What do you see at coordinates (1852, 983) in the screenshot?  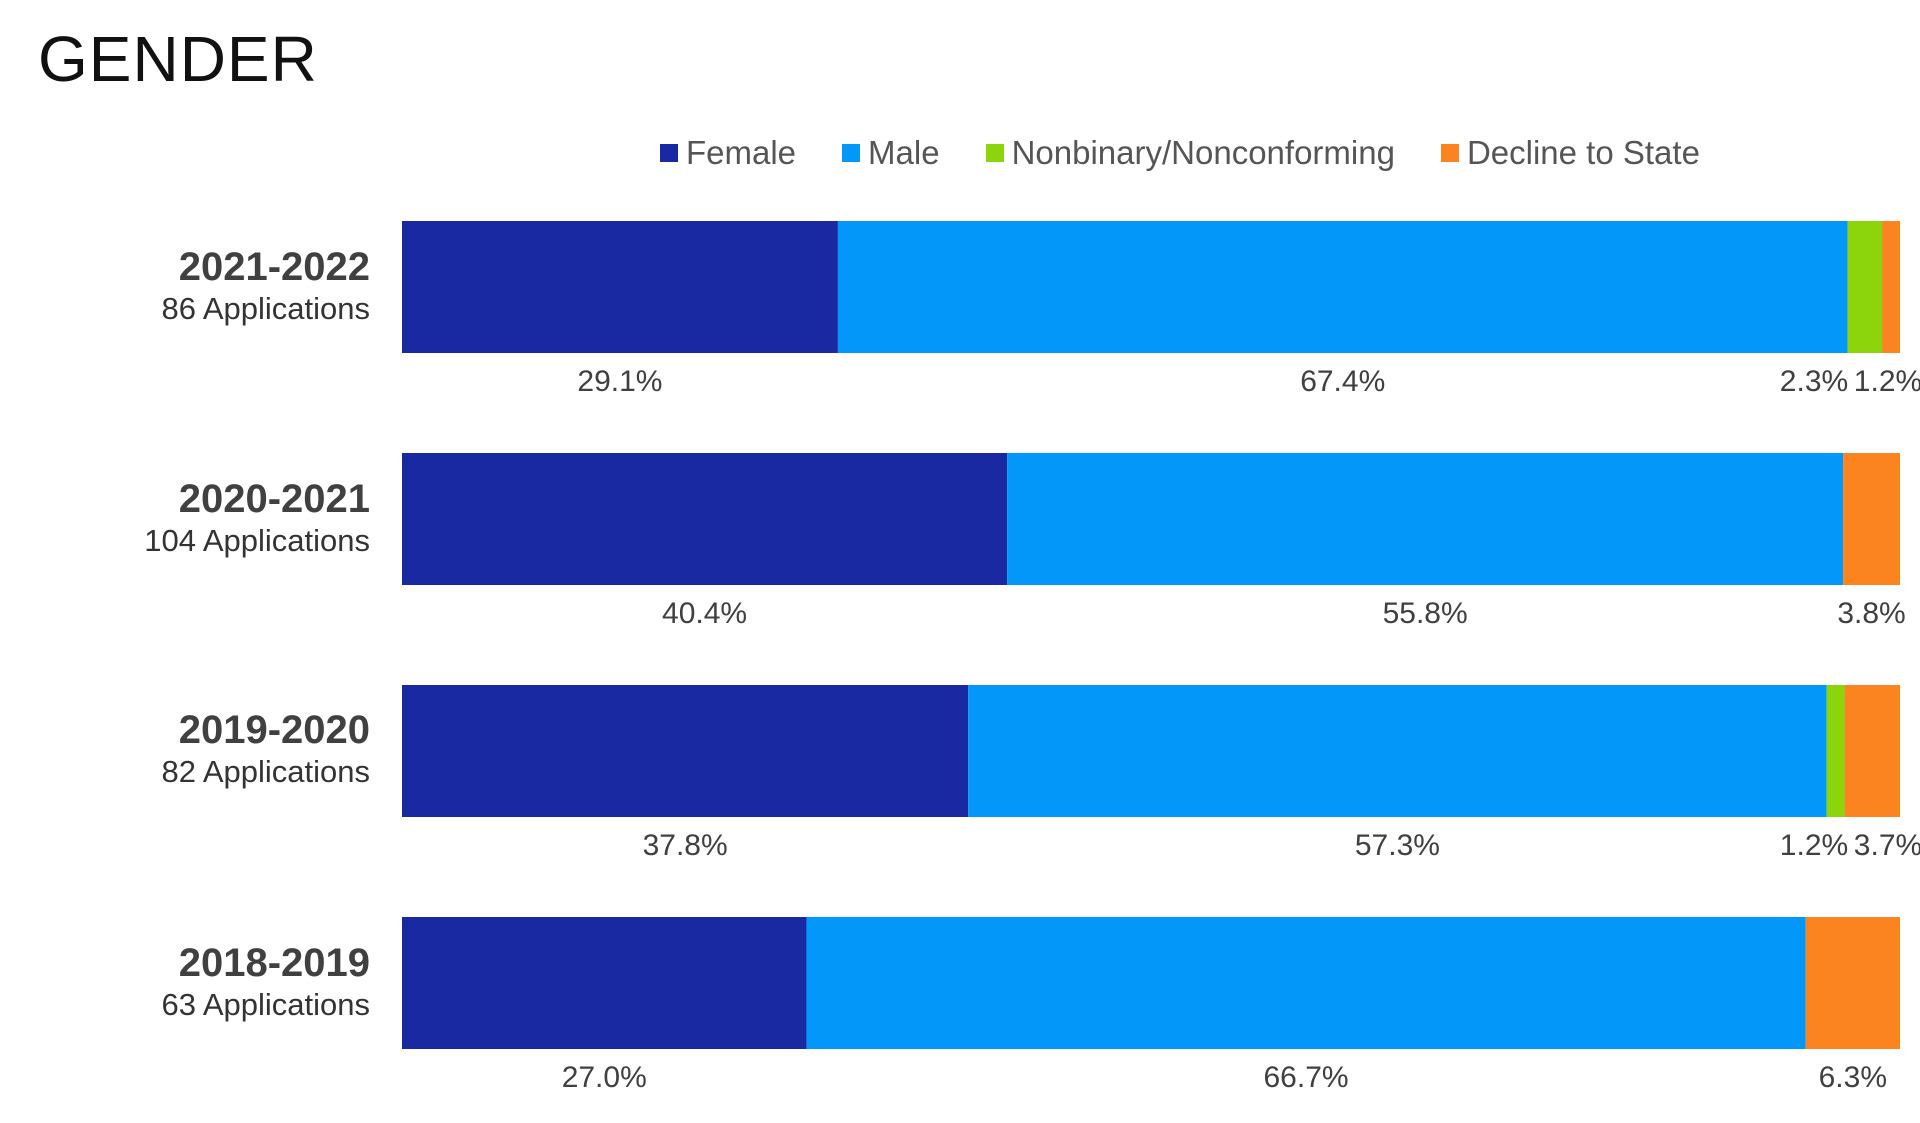 I see `bar-segment-decline-to-state-2018-2019` at bounding box center [1852, 983].